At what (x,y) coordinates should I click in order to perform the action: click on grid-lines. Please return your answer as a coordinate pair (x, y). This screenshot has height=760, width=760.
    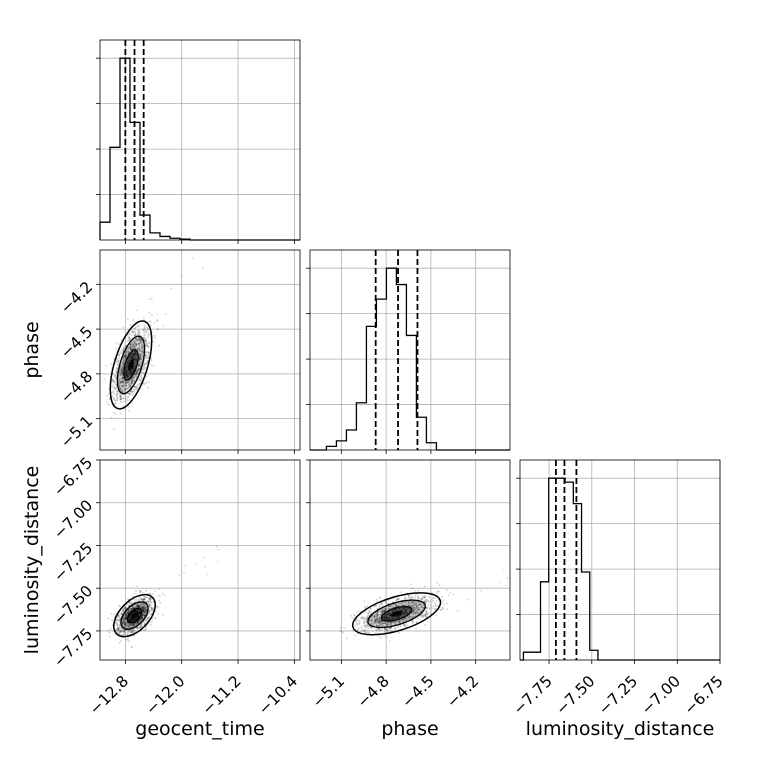
    Looking at the image, I should click on (620, 560).